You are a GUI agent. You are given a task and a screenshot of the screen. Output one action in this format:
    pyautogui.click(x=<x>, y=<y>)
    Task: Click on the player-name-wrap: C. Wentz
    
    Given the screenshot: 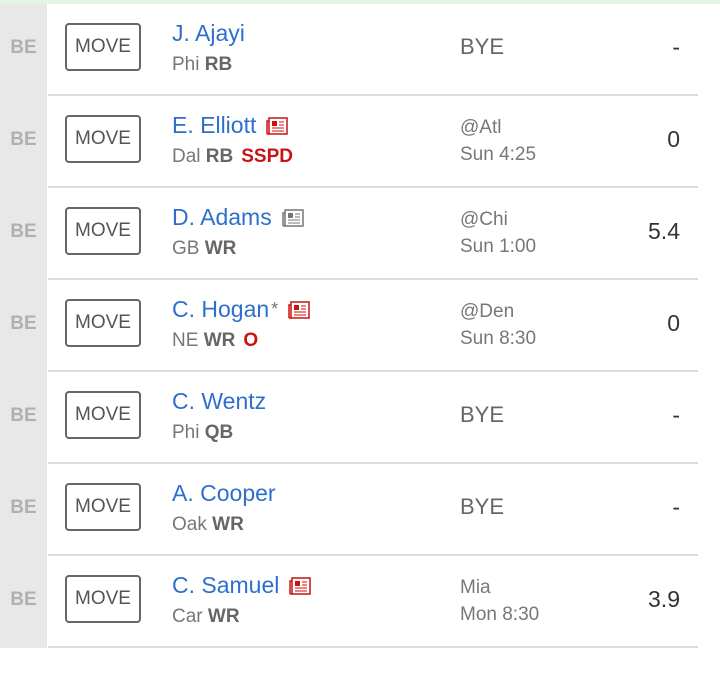 What is the action you would take?
    pyautogui.click(x=219, y=401)
    